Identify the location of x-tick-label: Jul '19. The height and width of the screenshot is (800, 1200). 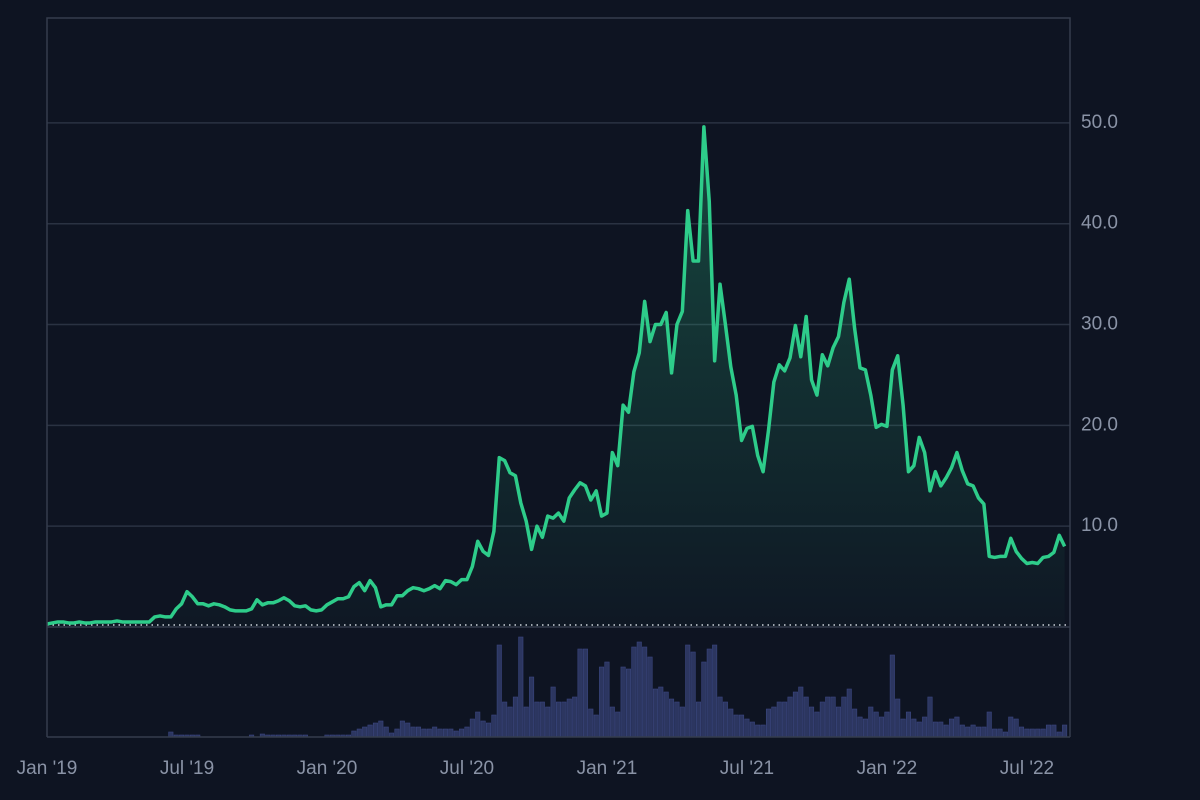
(187, 768).